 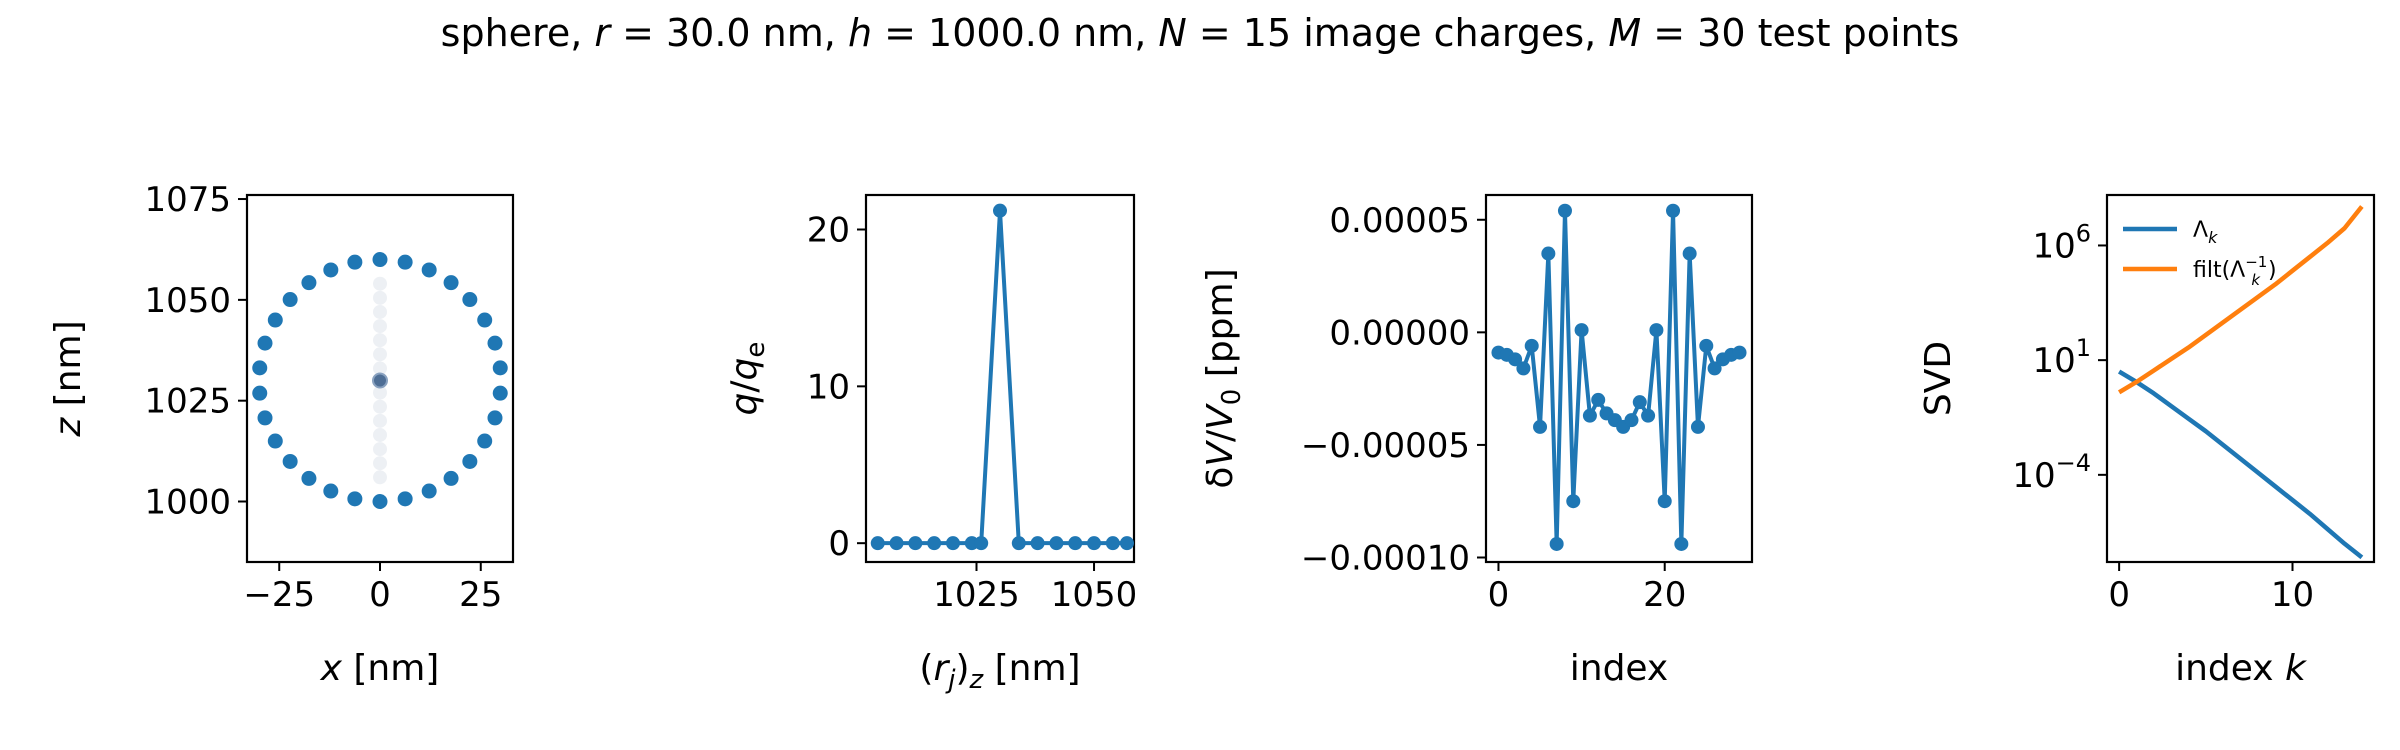 What do you see at coordinates (926, 668) in the screenshot?
I see `label-part: (` at bounding box center [926, 668].